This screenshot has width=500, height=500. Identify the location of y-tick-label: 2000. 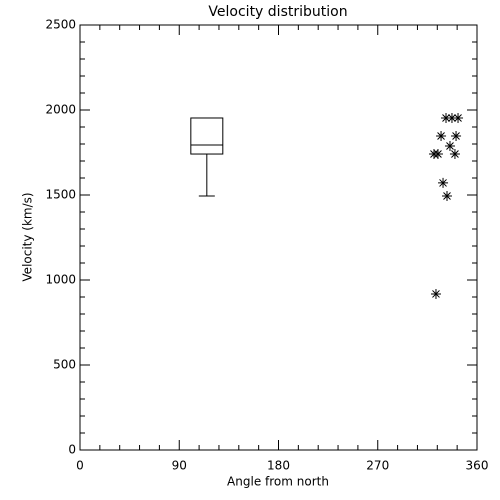
(60, 110).